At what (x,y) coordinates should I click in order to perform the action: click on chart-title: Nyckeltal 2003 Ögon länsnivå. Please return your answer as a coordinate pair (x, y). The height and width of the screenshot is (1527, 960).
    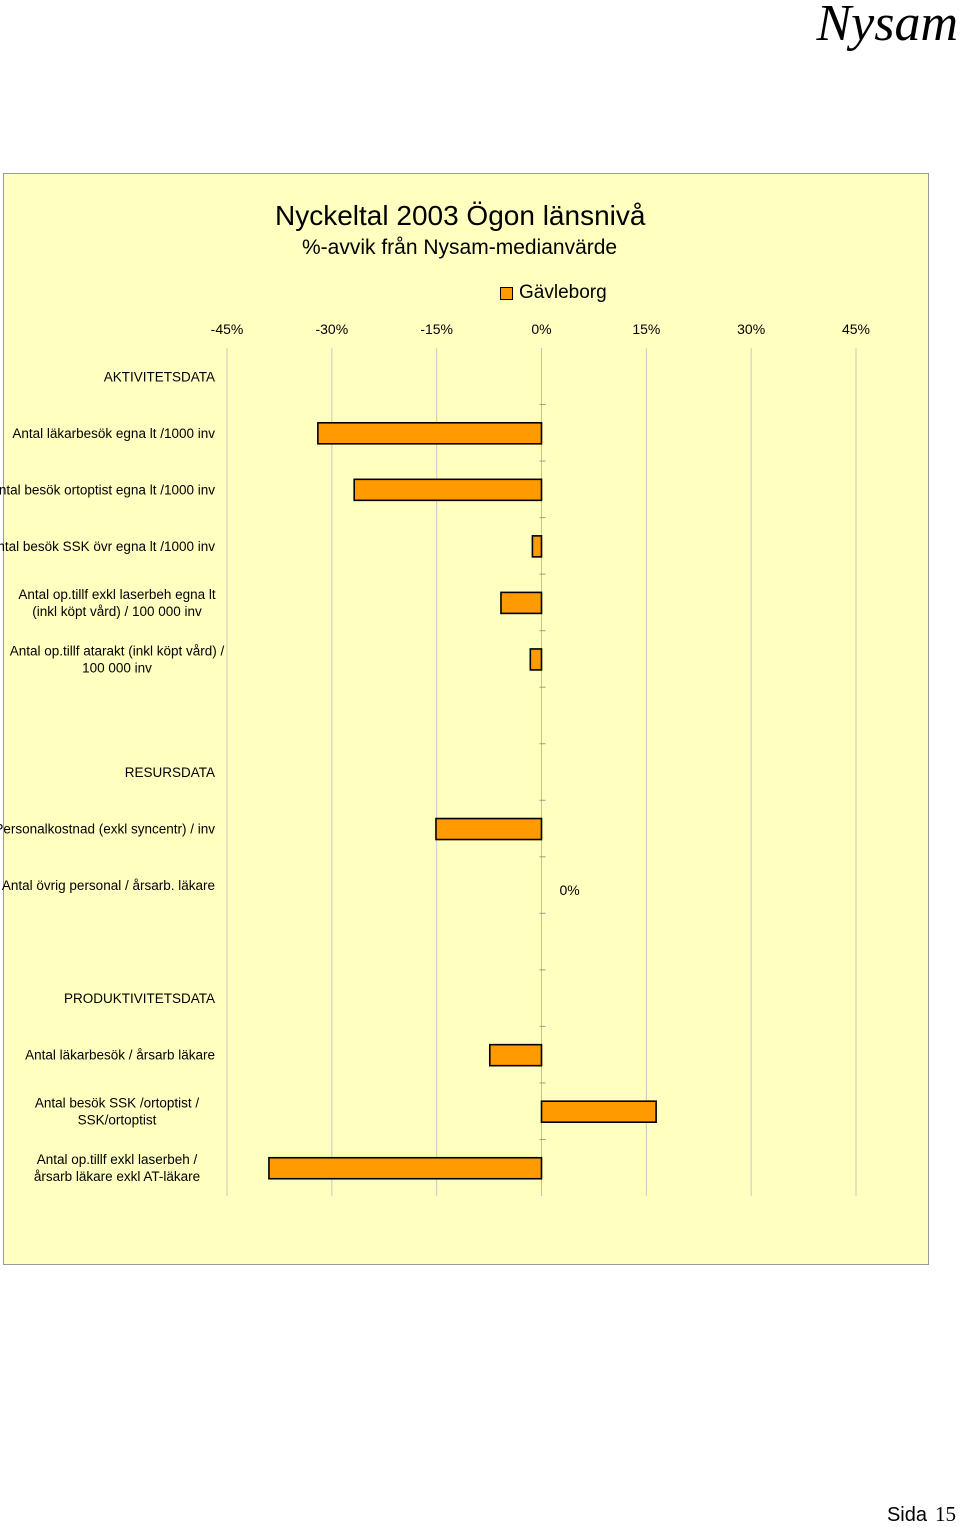
    Looking at the image, I should click on (460, 215).